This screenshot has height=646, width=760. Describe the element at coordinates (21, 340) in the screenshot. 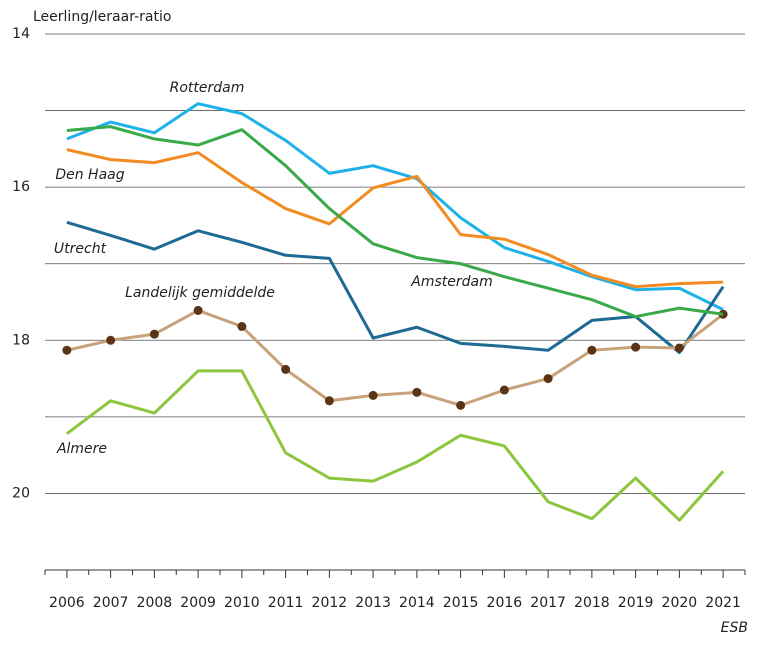

I see `y-tick-label: 18` at that location.